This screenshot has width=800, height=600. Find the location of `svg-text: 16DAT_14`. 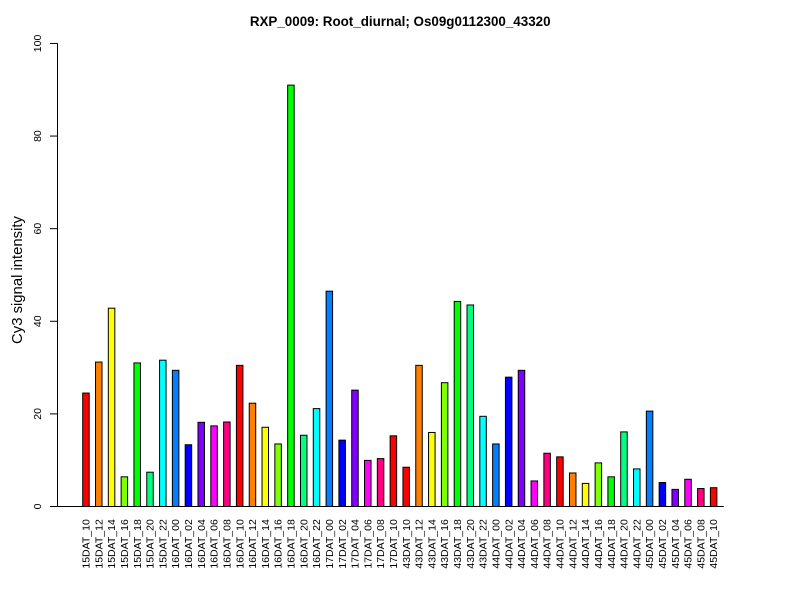

svg-text: 16DAT_14 is located at coordinates (266, 544).